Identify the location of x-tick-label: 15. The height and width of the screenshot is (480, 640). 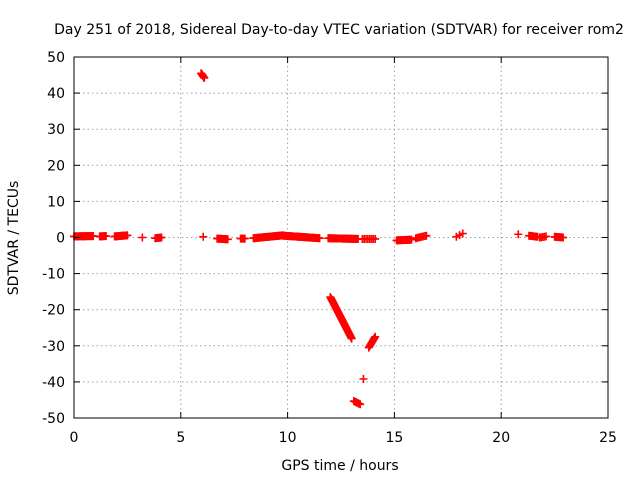
(394, 438).